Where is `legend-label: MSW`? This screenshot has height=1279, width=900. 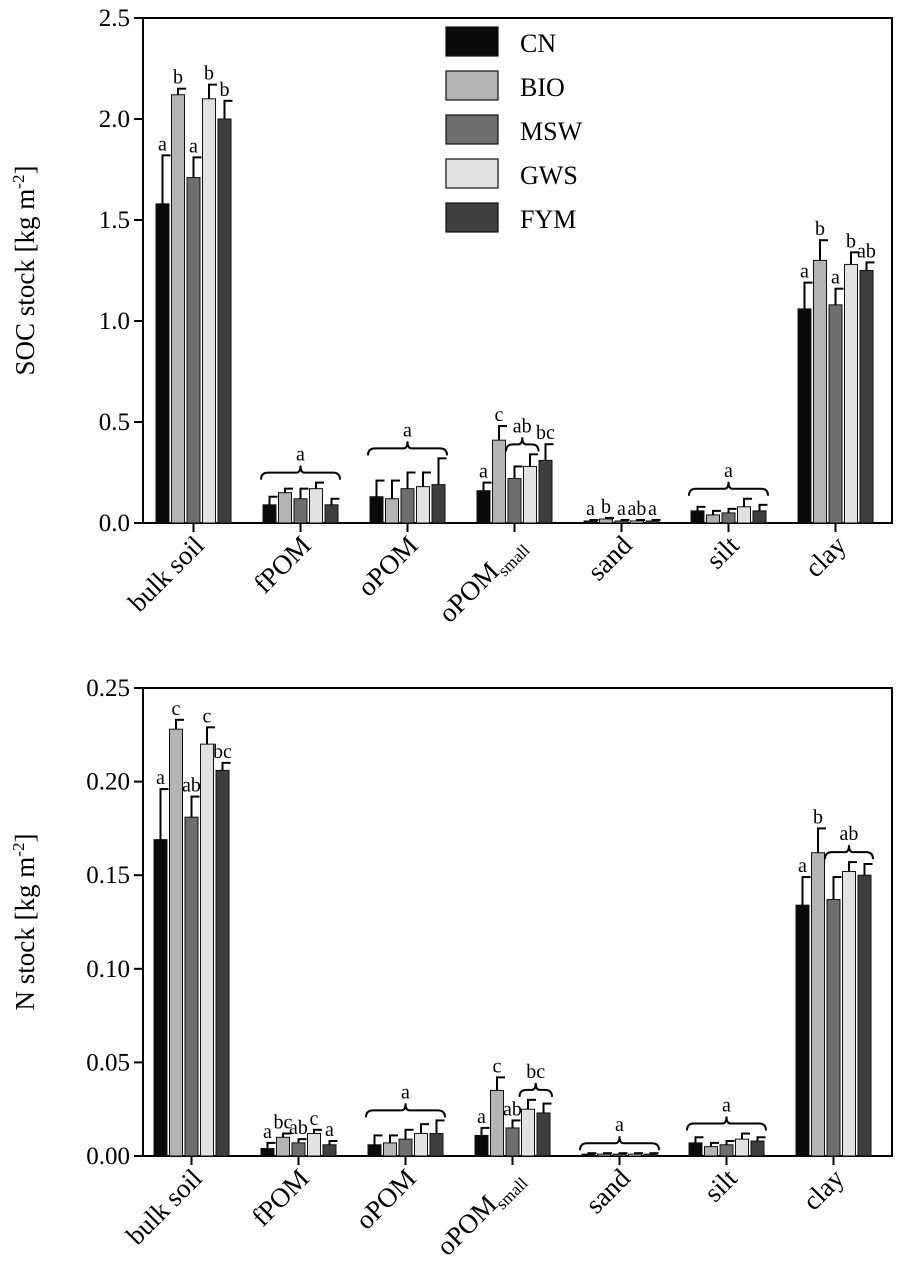
legend-label: MSW is located at coordinates (551, 131).